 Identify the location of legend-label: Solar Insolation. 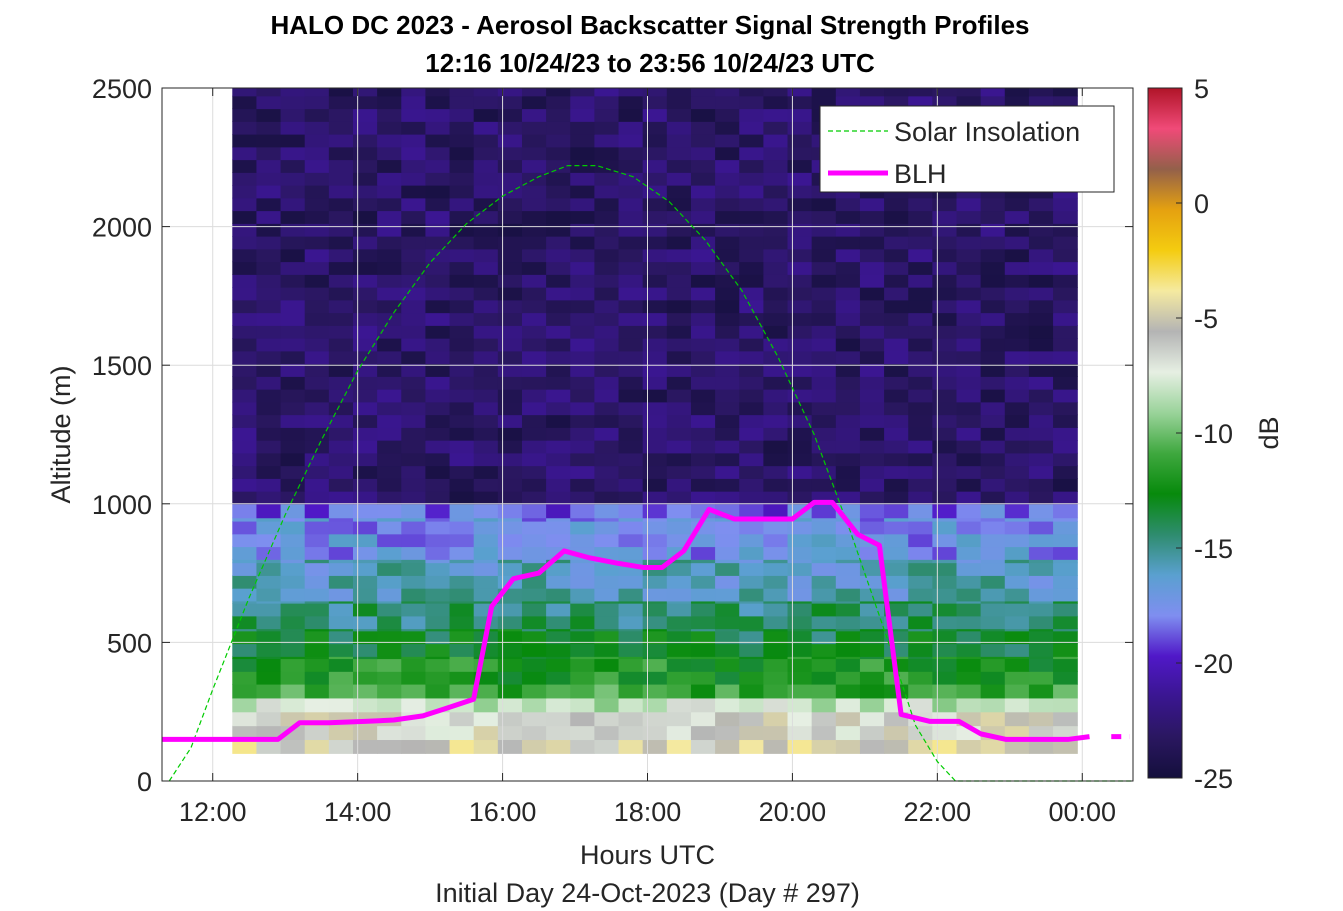
(987, 132).